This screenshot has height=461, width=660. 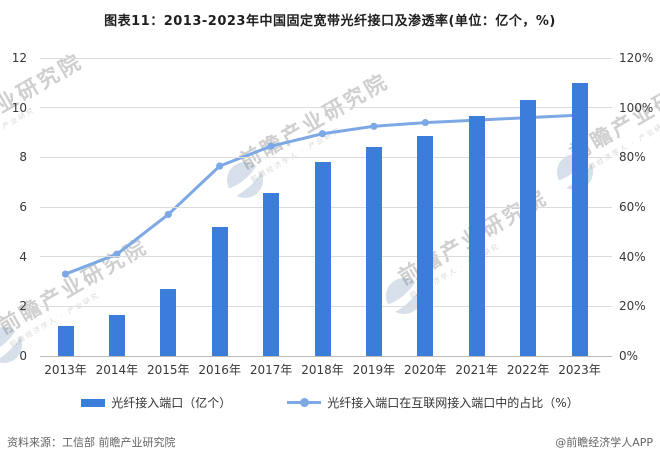 What do you see at coordinates (374, 370) in the screenshot?
I see `x-axis-label: 2019年` at bounding box center [374, 370].